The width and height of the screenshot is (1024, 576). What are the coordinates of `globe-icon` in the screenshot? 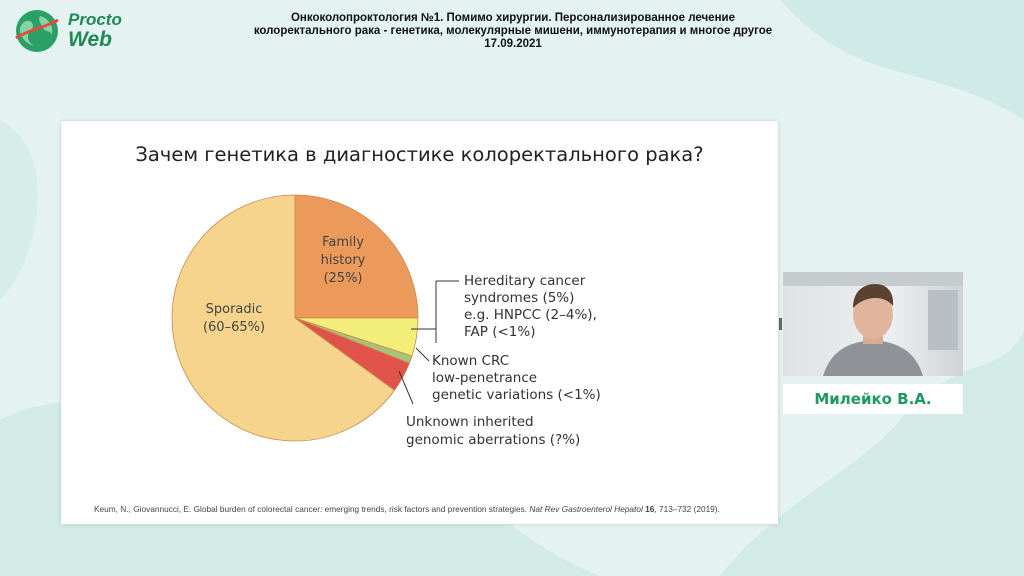 It's located at (37, 31).